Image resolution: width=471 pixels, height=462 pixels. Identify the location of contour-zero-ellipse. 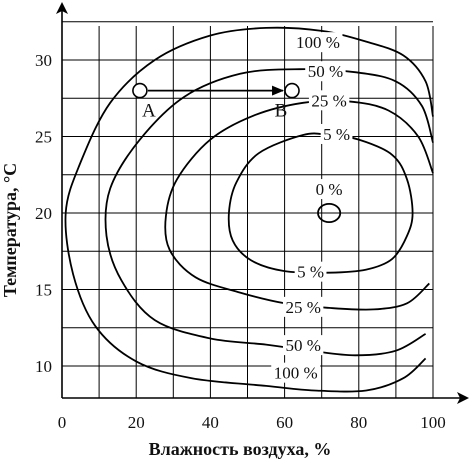
(329, 213).